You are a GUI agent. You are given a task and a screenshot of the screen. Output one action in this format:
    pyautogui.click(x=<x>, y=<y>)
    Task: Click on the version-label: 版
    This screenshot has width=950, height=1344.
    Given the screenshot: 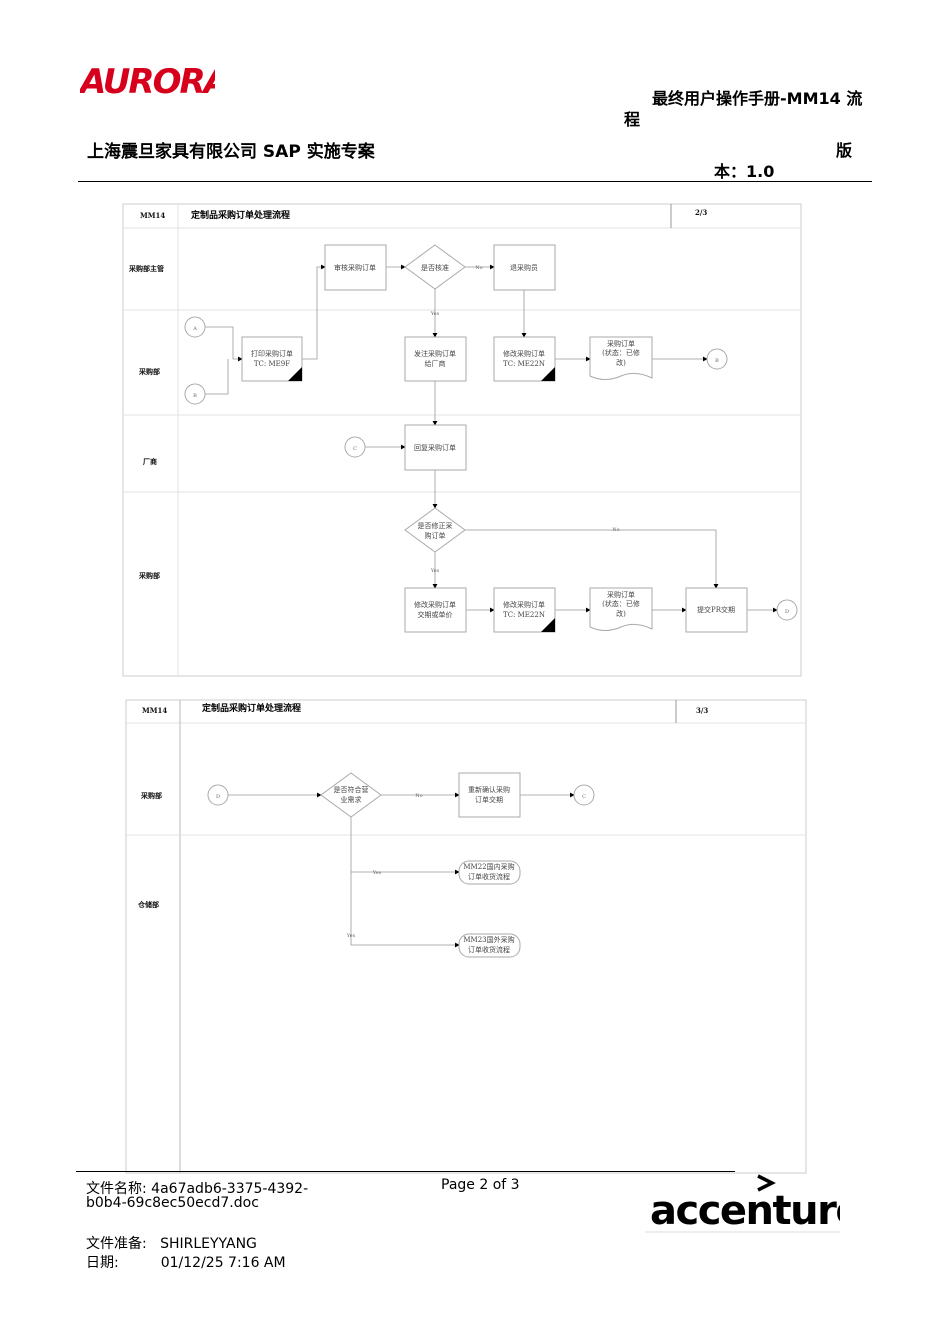 What is the action you would take?
    pyautogui.click(x=844, y=150)
    